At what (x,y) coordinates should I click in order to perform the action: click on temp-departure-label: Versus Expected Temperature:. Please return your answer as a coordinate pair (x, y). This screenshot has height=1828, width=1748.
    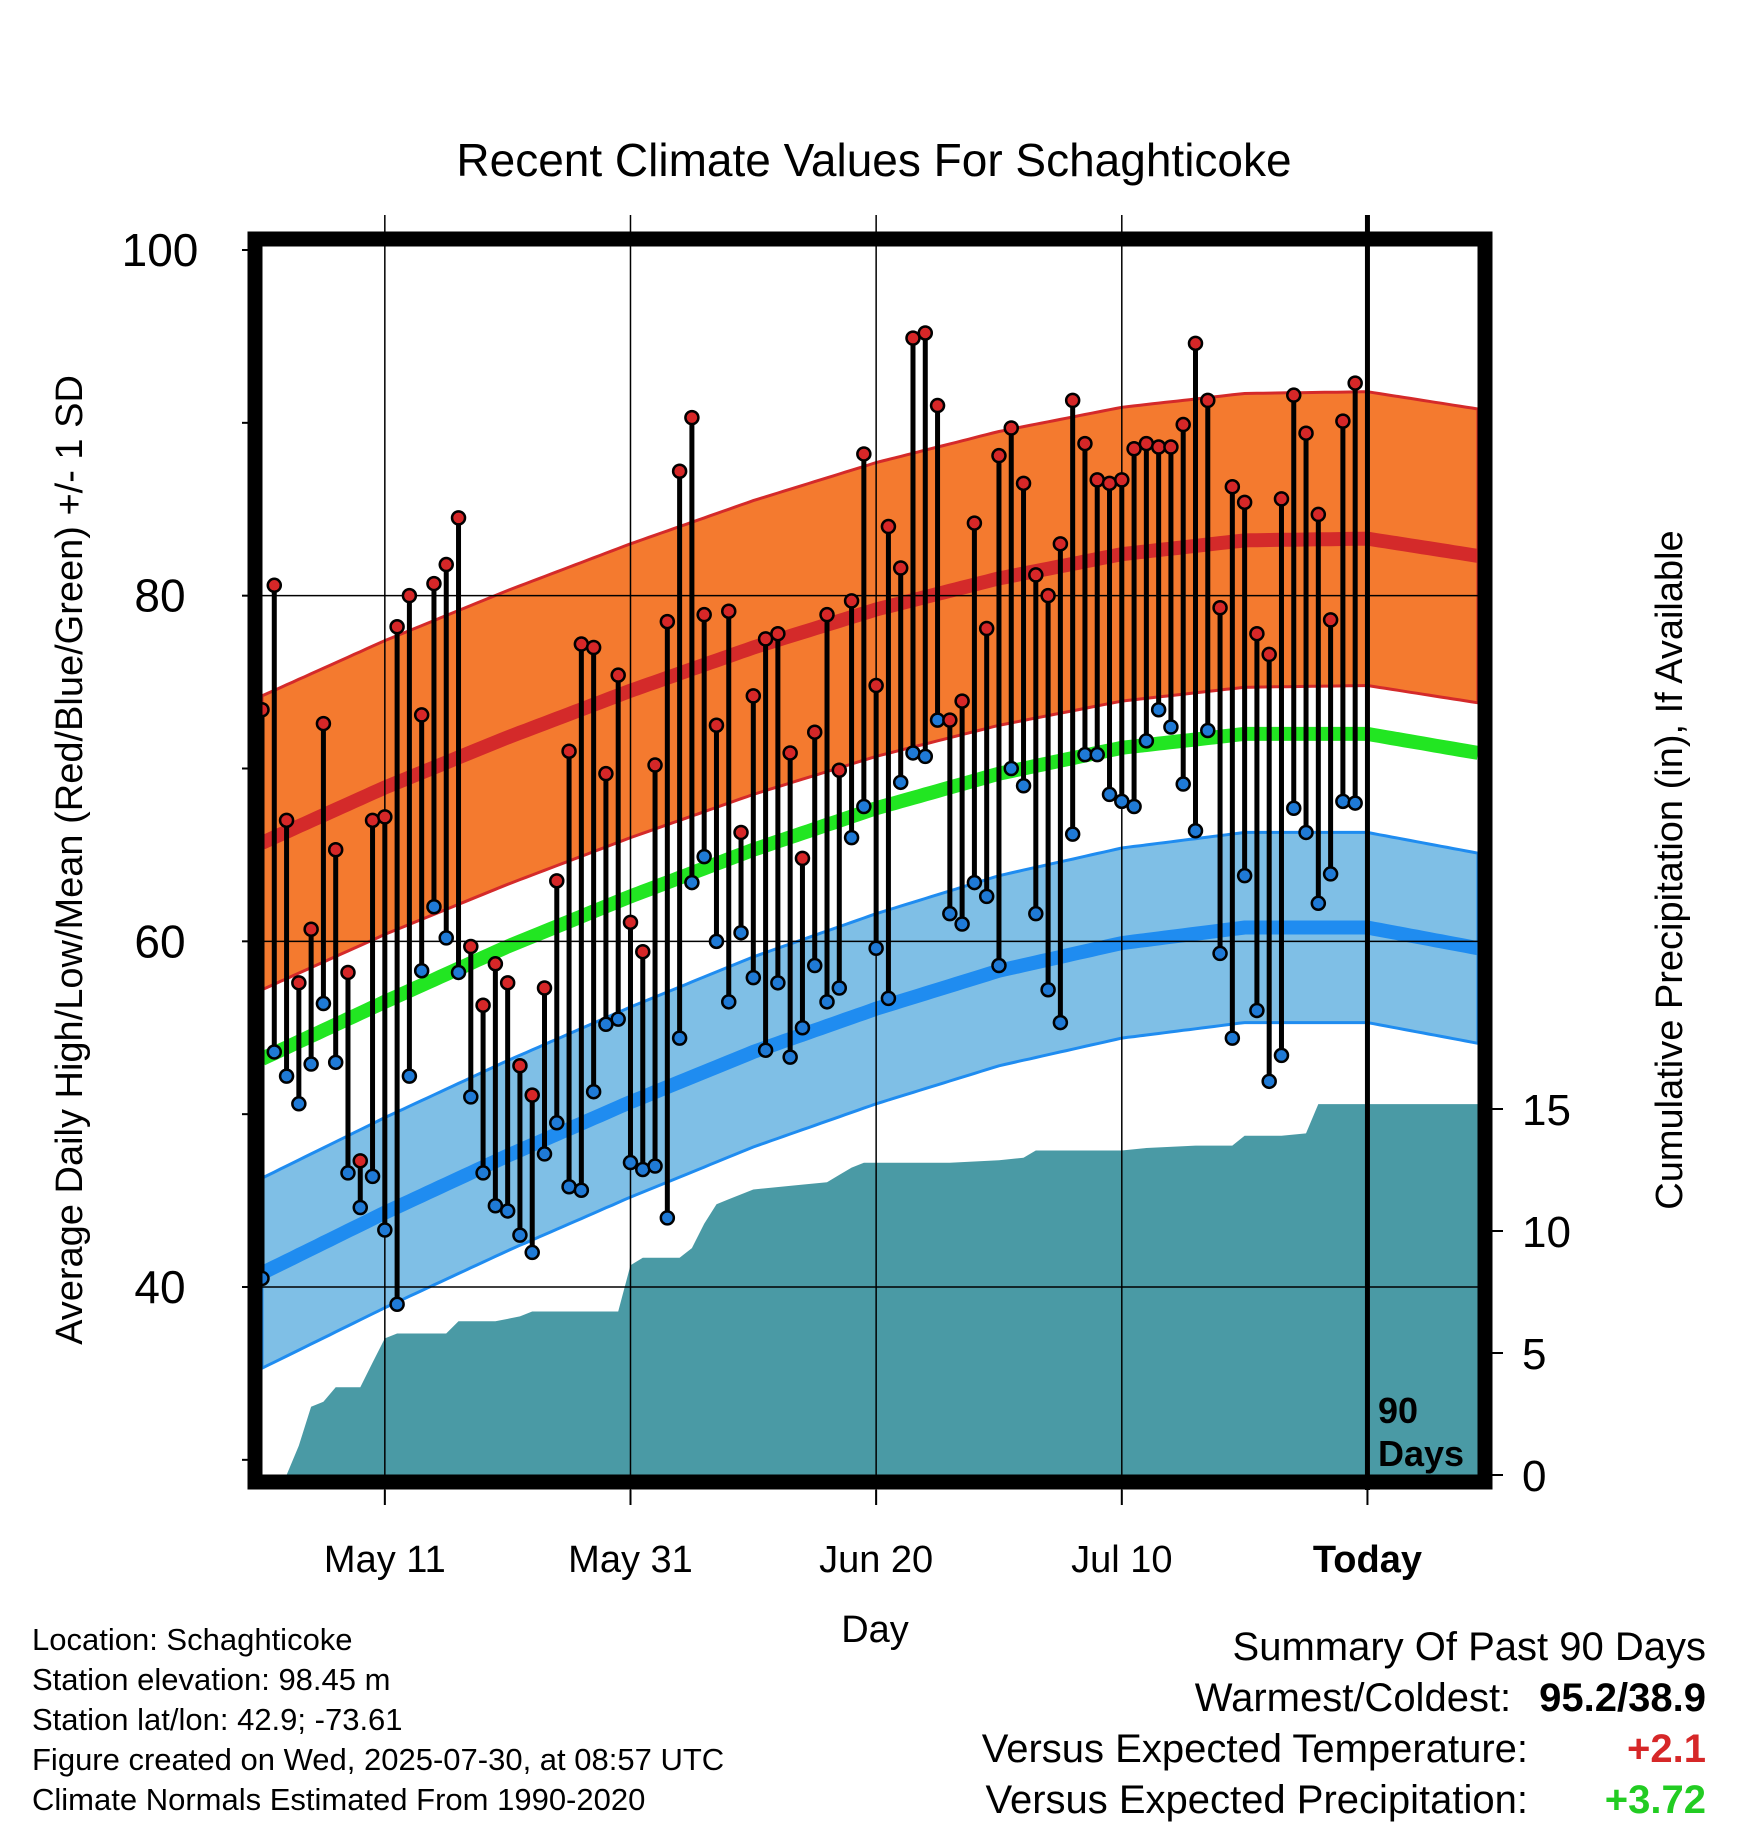
    Looking at the image, I should click on (1254, 1749).